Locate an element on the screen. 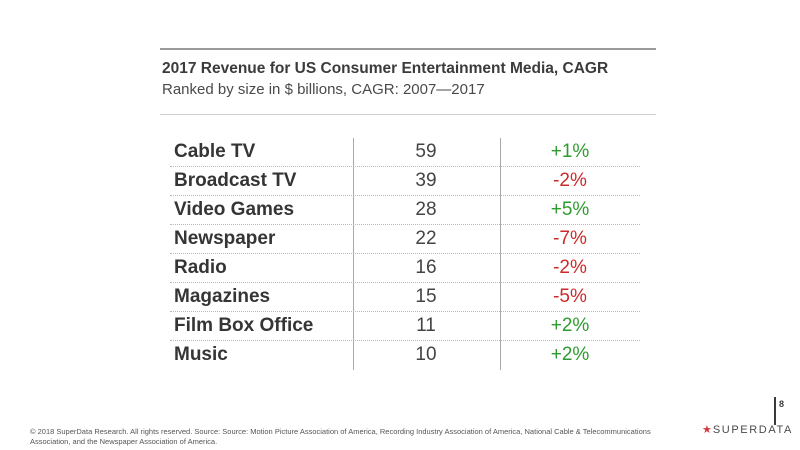 The image size is (800, 450). page-number: 8 is located at coordinates (782, 404).